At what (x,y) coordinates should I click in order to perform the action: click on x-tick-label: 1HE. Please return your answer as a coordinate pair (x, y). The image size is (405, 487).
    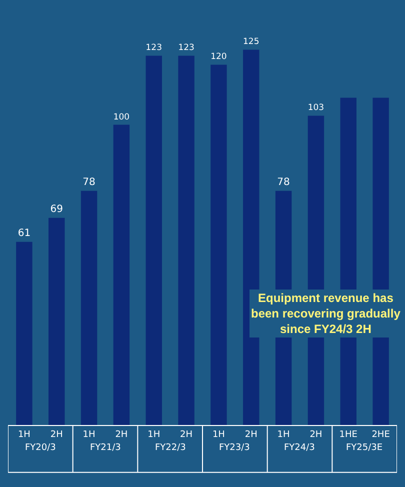
    Looking at the image, I should click on (348, 435).